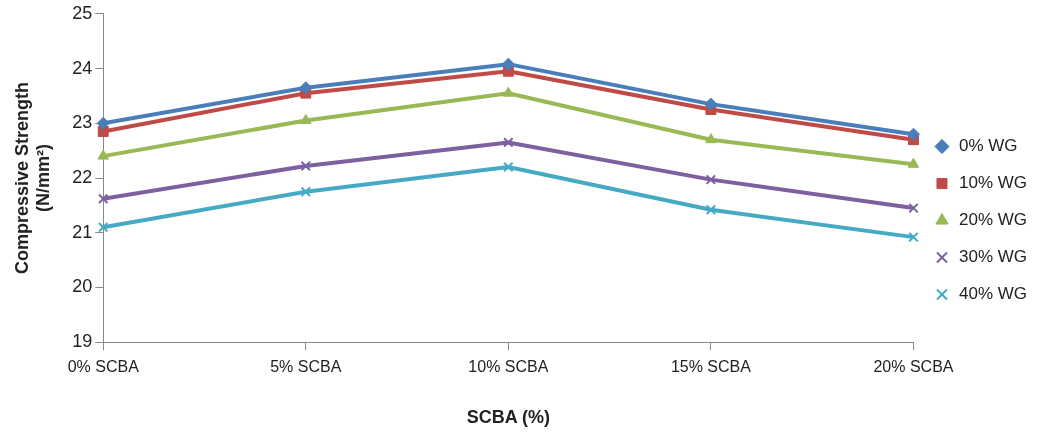 The height and width of the screenshot is (441, 1057). I want to click on legend-label: 0% WG, so click(988, 146).